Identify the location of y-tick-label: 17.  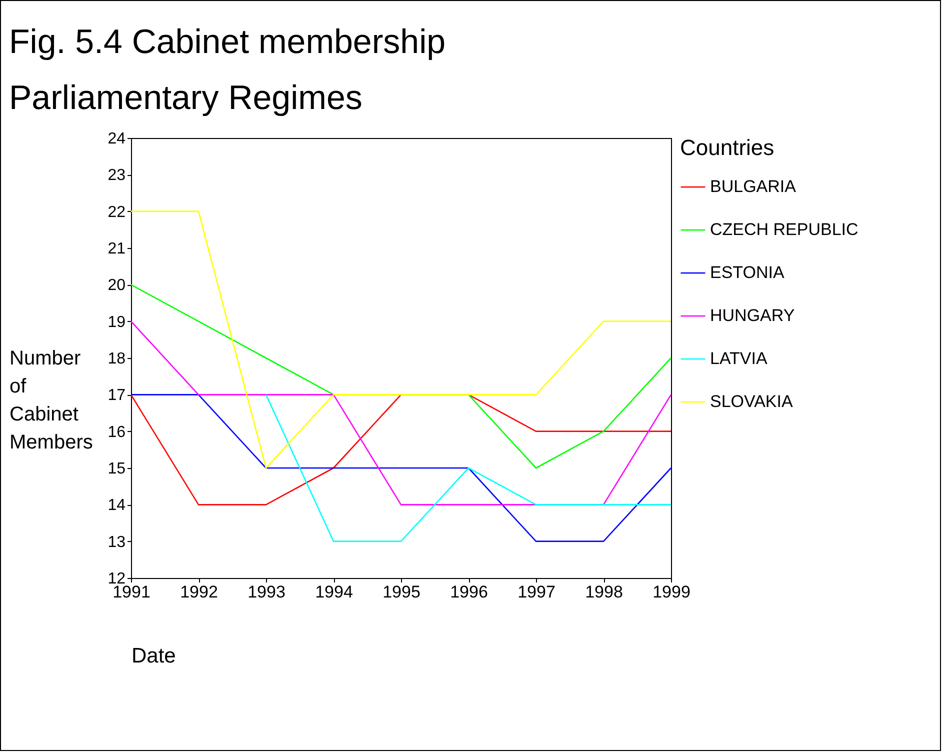
(117, 395).